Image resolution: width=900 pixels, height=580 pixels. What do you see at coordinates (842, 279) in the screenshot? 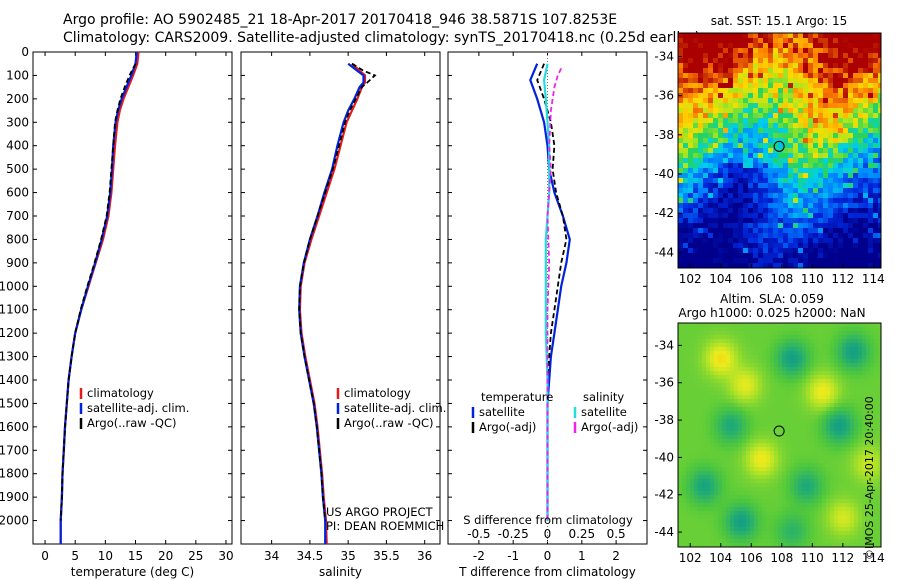
I see `lon-tick-label: 112` at bounding box center [842, 279].